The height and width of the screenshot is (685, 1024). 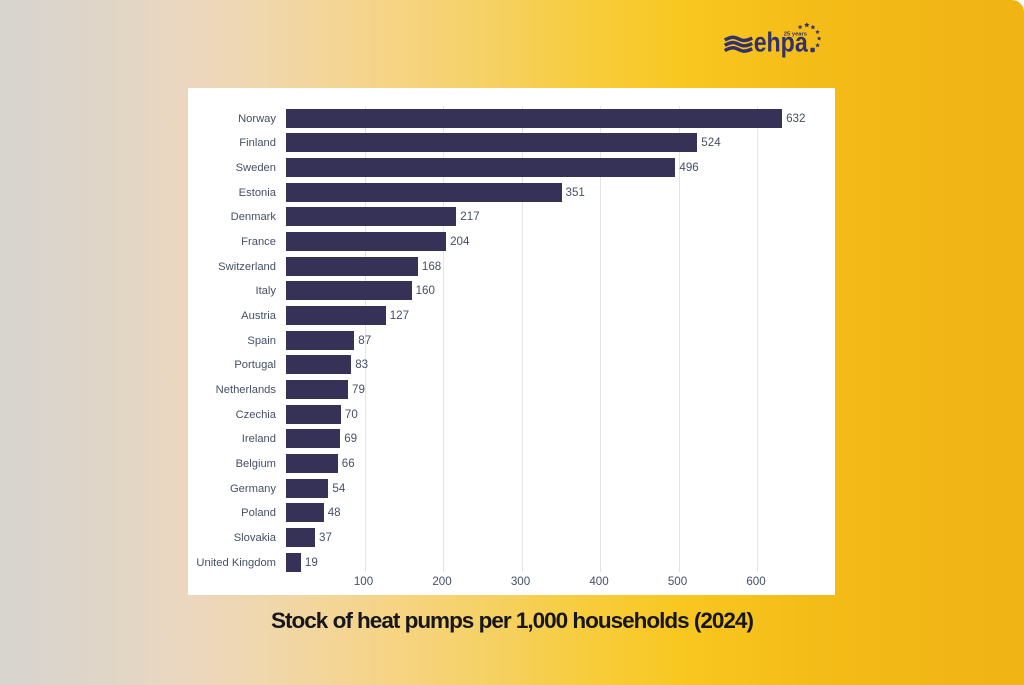 What do you see at coordinates (781, 41) in the screenshot?
I see `svg-text: ehpa` at bounding box center [781, 41].